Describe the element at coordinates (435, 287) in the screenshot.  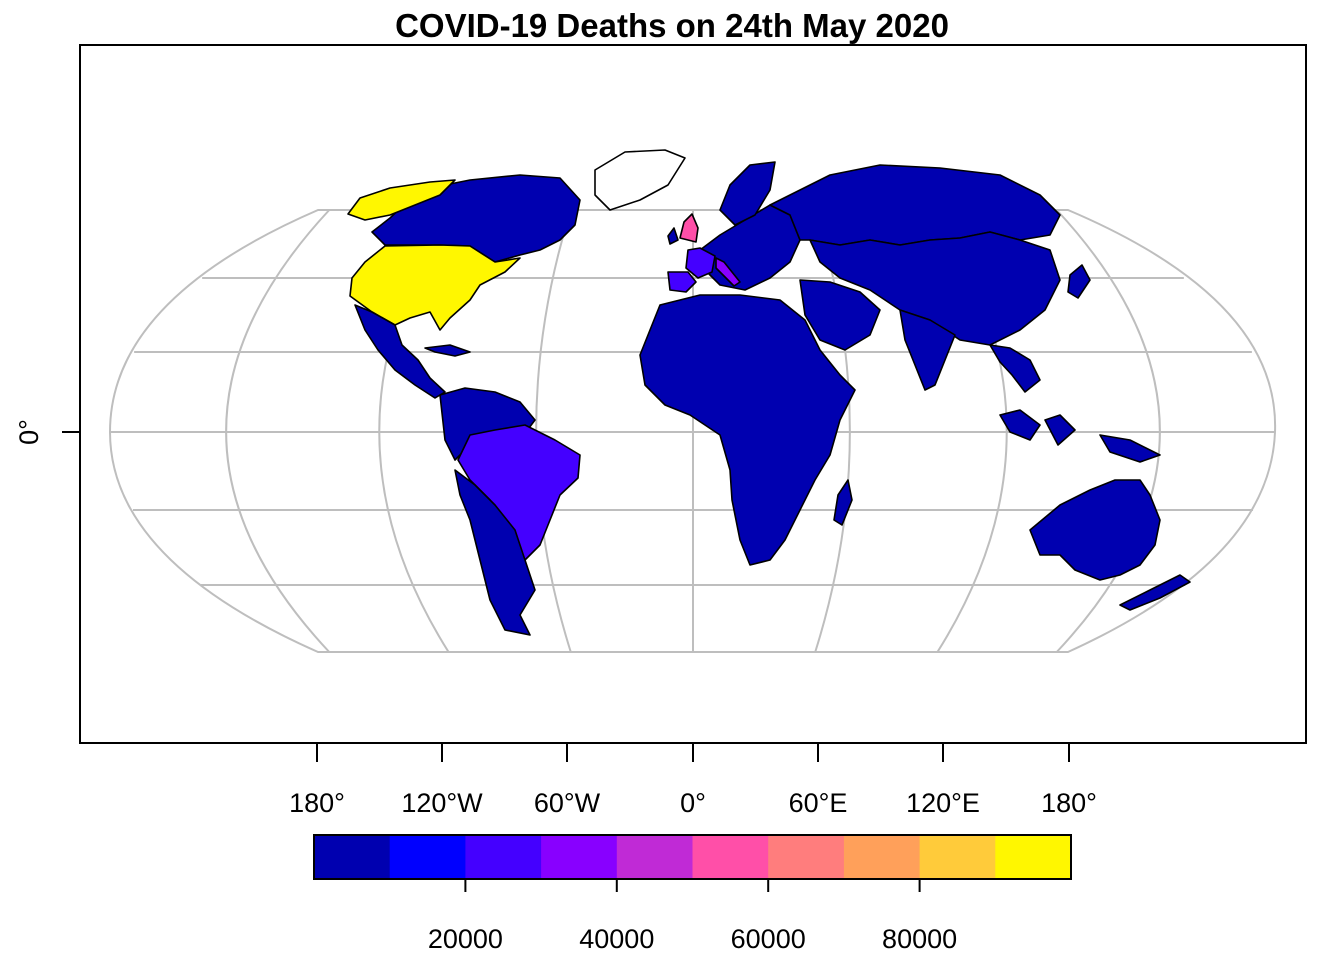
I see `united-states` at that location.